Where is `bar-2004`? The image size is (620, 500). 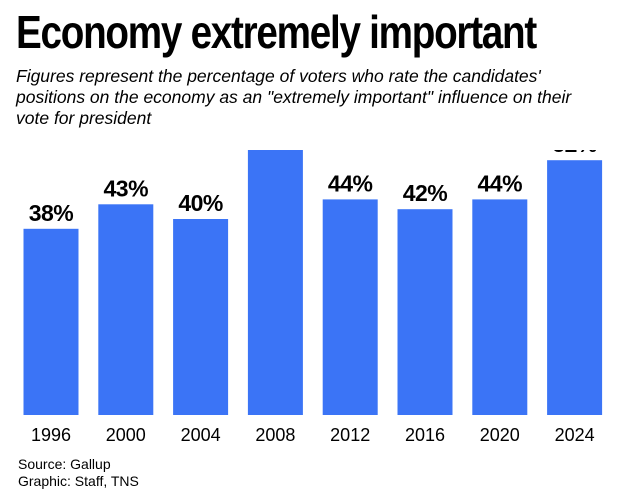 bar-2004 is located at coordinates (201, 317).